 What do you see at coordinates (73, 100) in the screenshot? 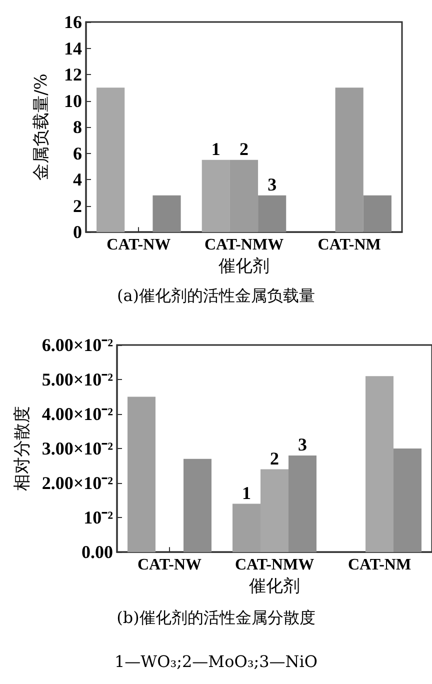
I see `y-tick-label: 10` at bounding box center [73, 100].